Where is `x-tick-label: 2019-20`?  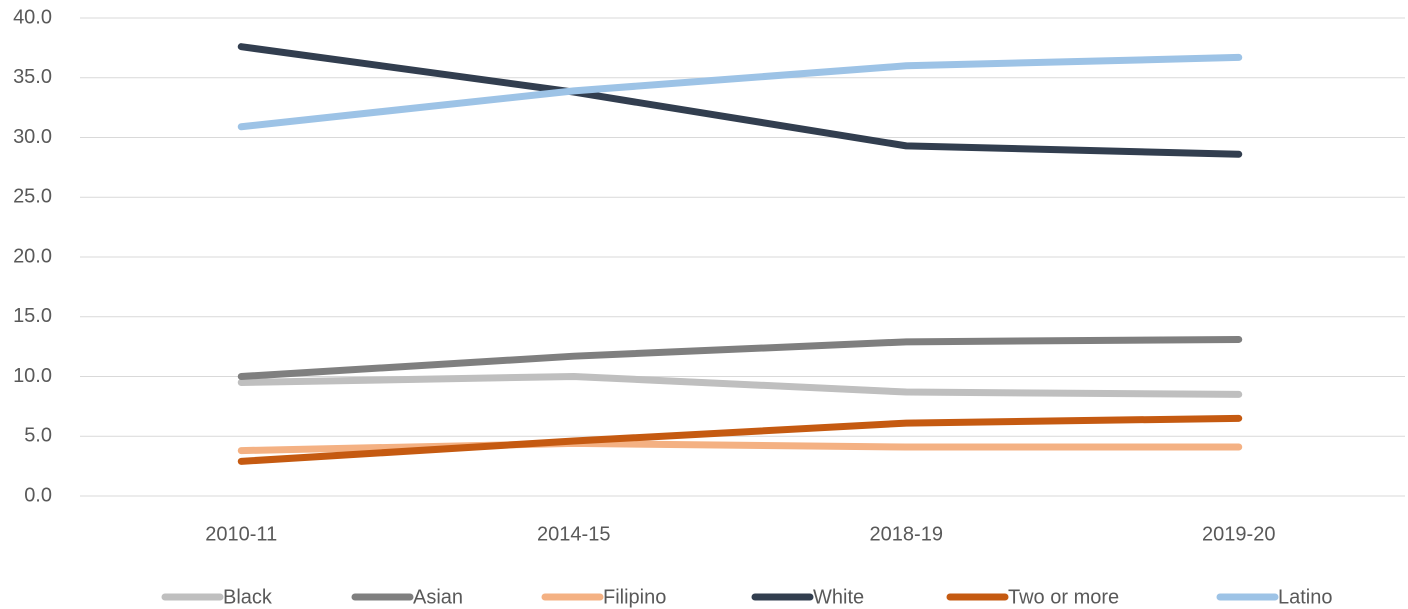
x-tick-label: 2019-20 is located at coordinates (1238, 534).